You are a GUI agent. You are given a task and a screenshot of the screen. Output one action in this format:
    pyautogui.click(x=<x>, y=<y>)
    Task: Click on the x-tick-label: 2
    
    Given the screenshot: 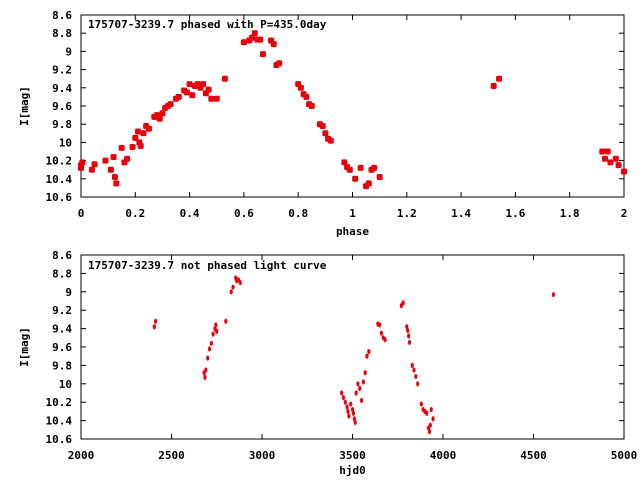 What is the action you would take?
    pyautogui.click(x=624, y=213)
    